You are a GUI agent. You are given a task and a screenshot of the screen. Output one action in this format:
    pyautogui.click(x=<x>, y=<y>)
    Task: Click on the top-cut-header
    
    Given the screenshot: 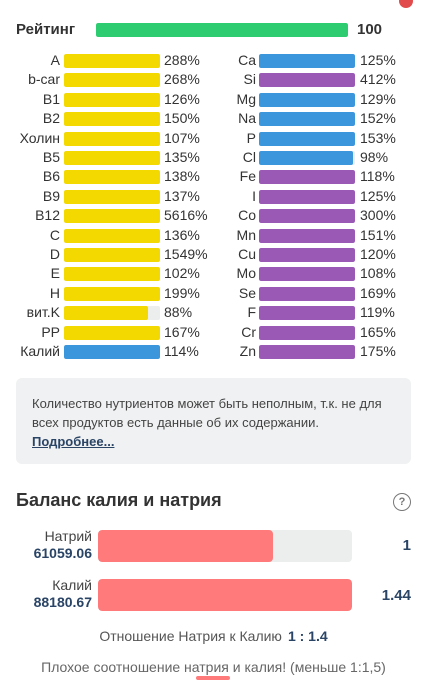 What is the action you would take?
    pyautogui.click(x=213, y=4)
    